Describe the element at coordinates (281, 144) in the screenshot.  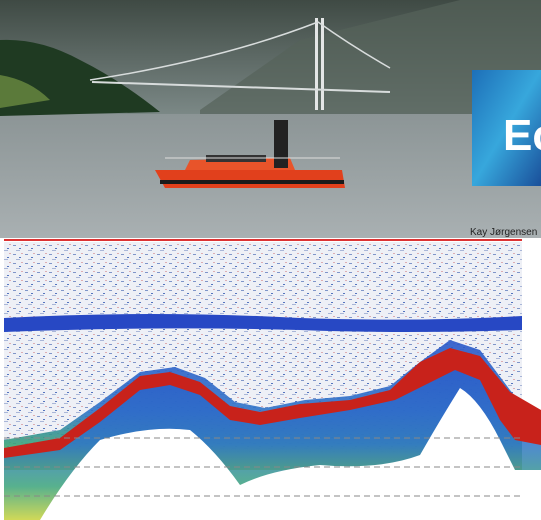
I see `mast` at that location.